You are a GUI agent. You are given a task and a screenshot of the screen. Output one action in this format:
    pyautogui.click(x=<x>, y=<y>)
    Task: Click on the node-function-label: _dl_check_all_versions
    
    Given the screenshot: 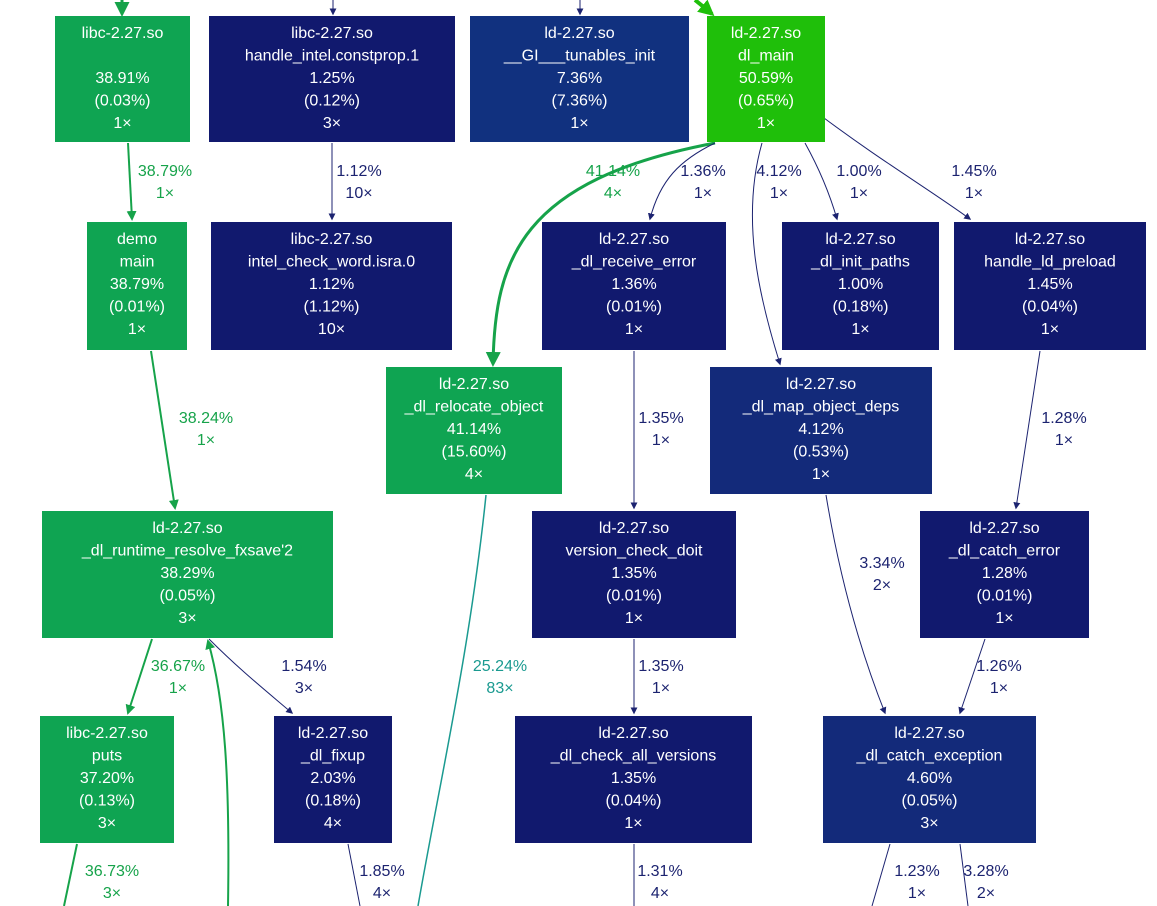 What is the action you would take?
    pyautogui.click(x=633, y=756)
    